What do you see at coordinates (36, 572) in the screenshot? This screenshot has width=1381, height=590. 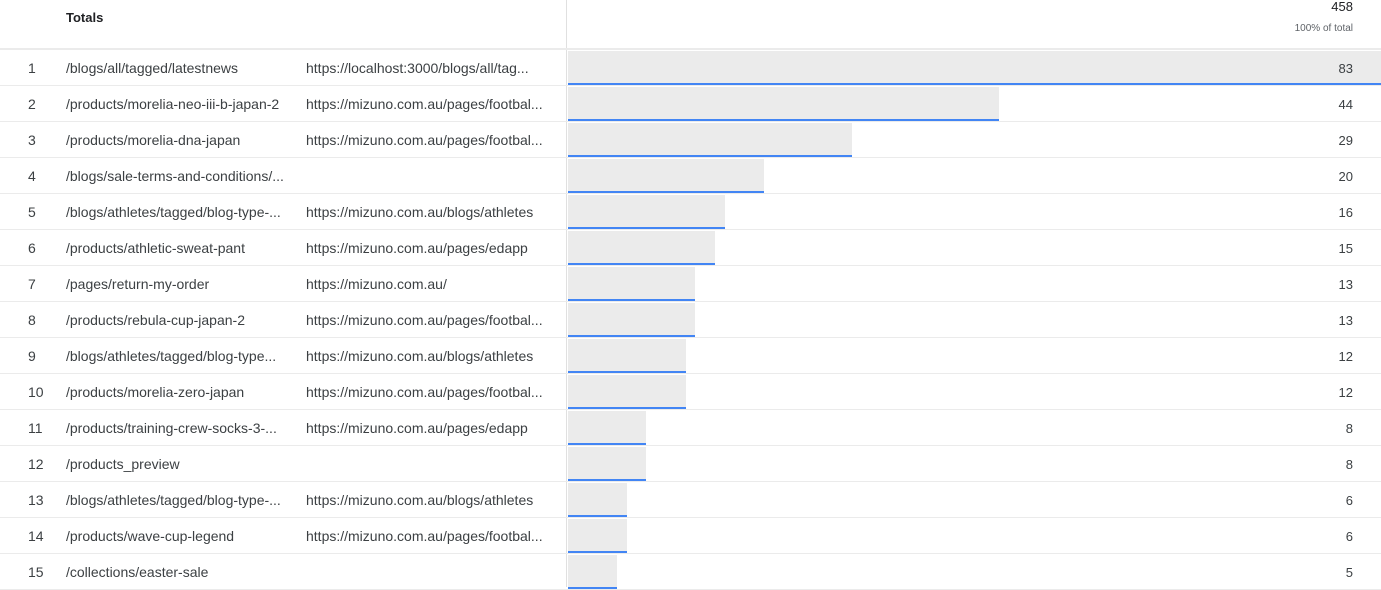 I see `row-index: 15` at bounding box center [36, 572].